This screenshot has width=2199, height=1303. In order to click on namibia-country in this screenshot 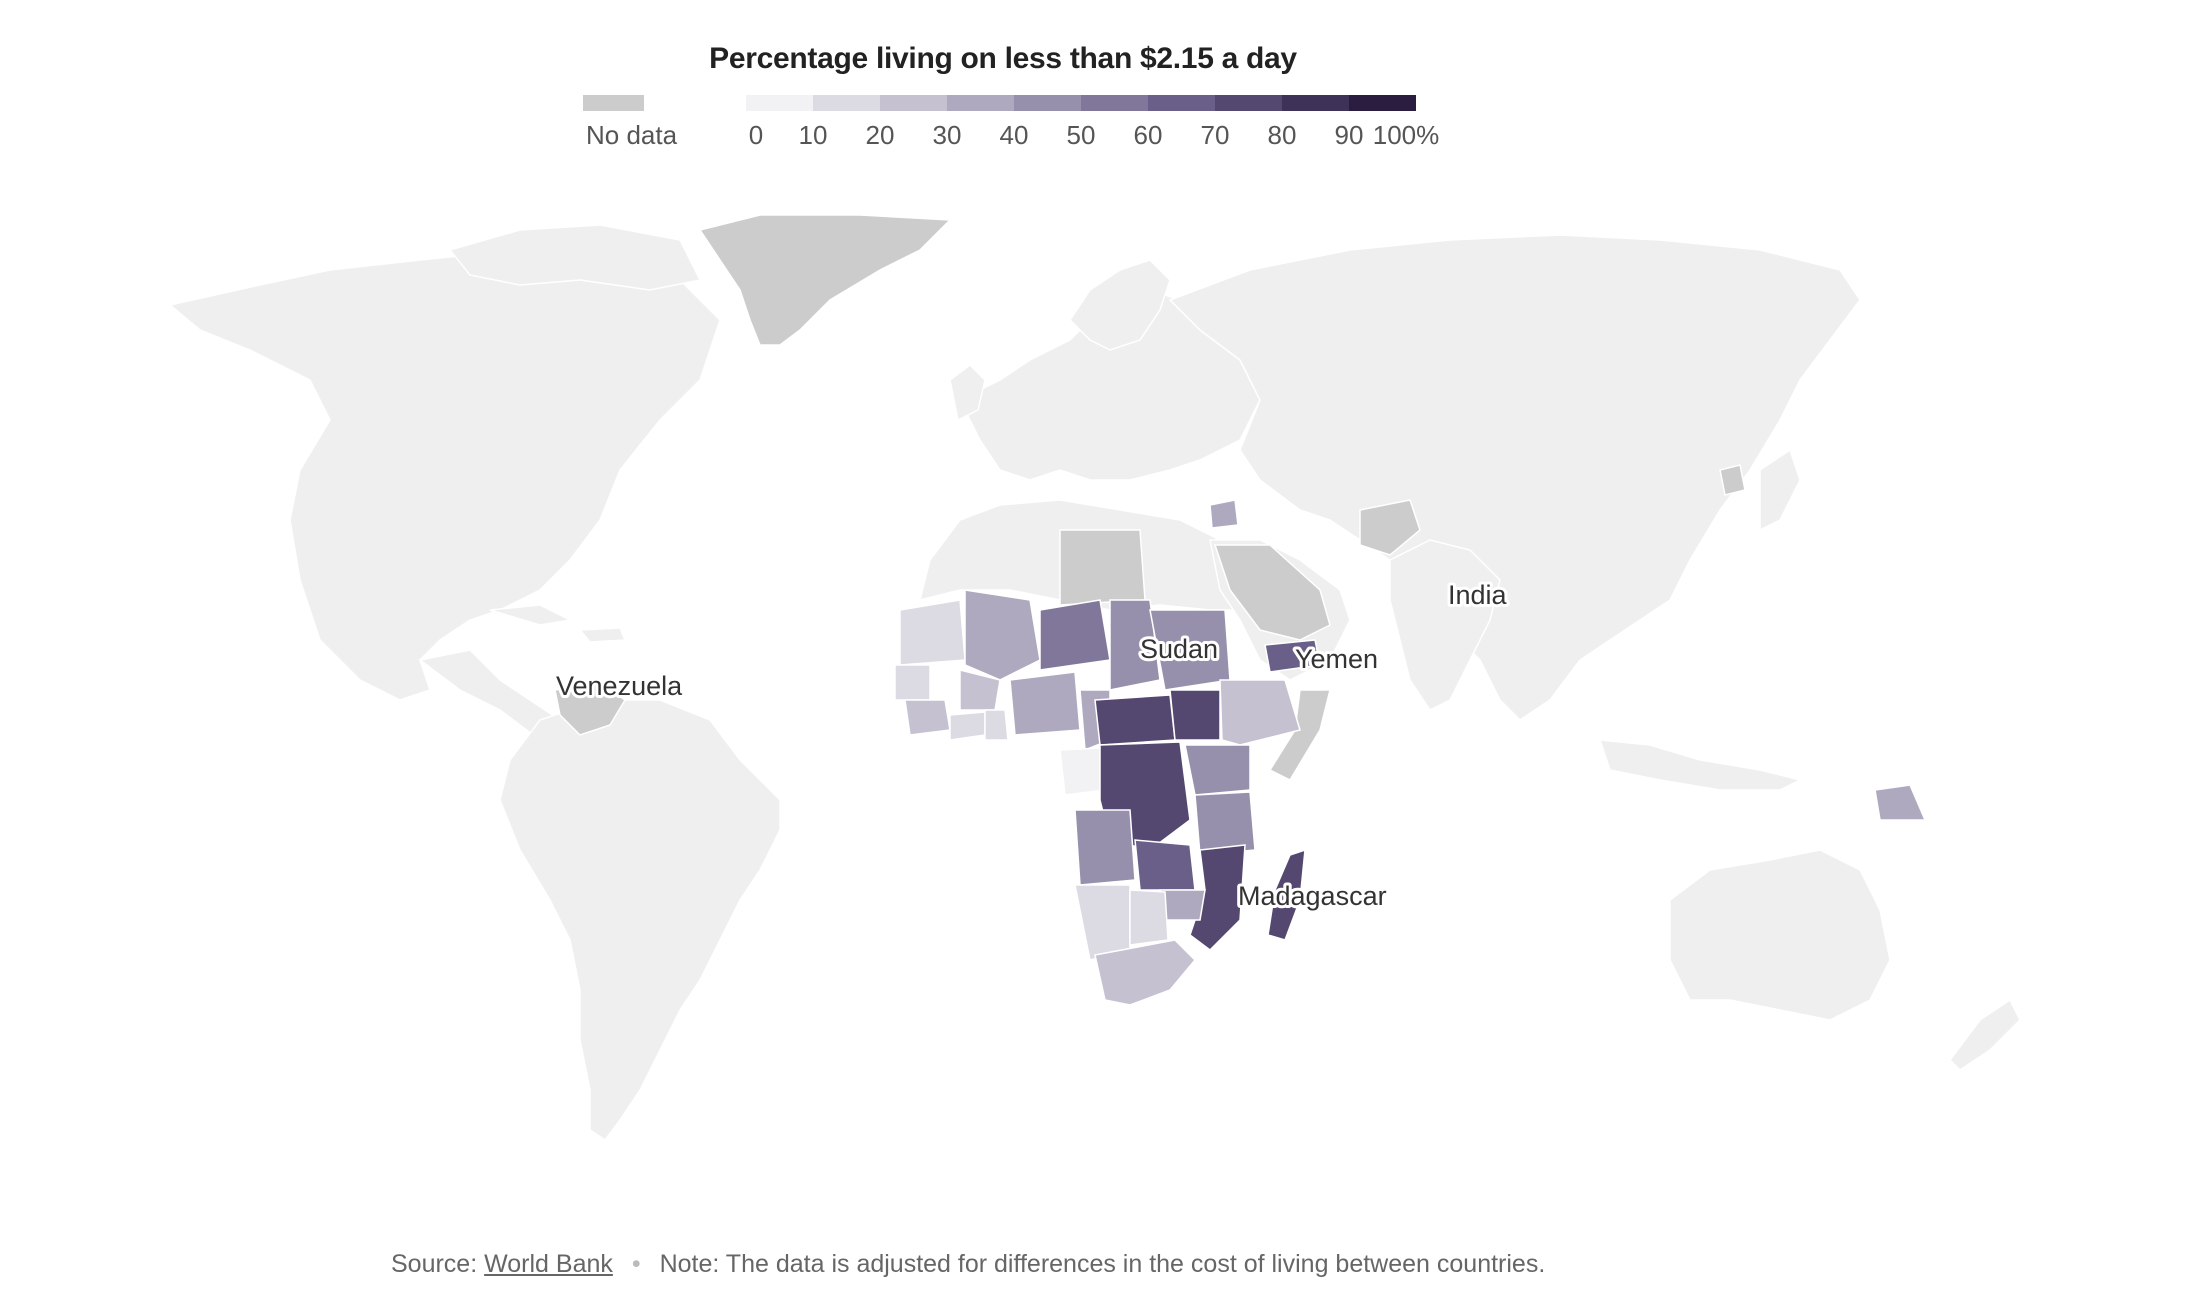, I will do `click(1102, 922)`.